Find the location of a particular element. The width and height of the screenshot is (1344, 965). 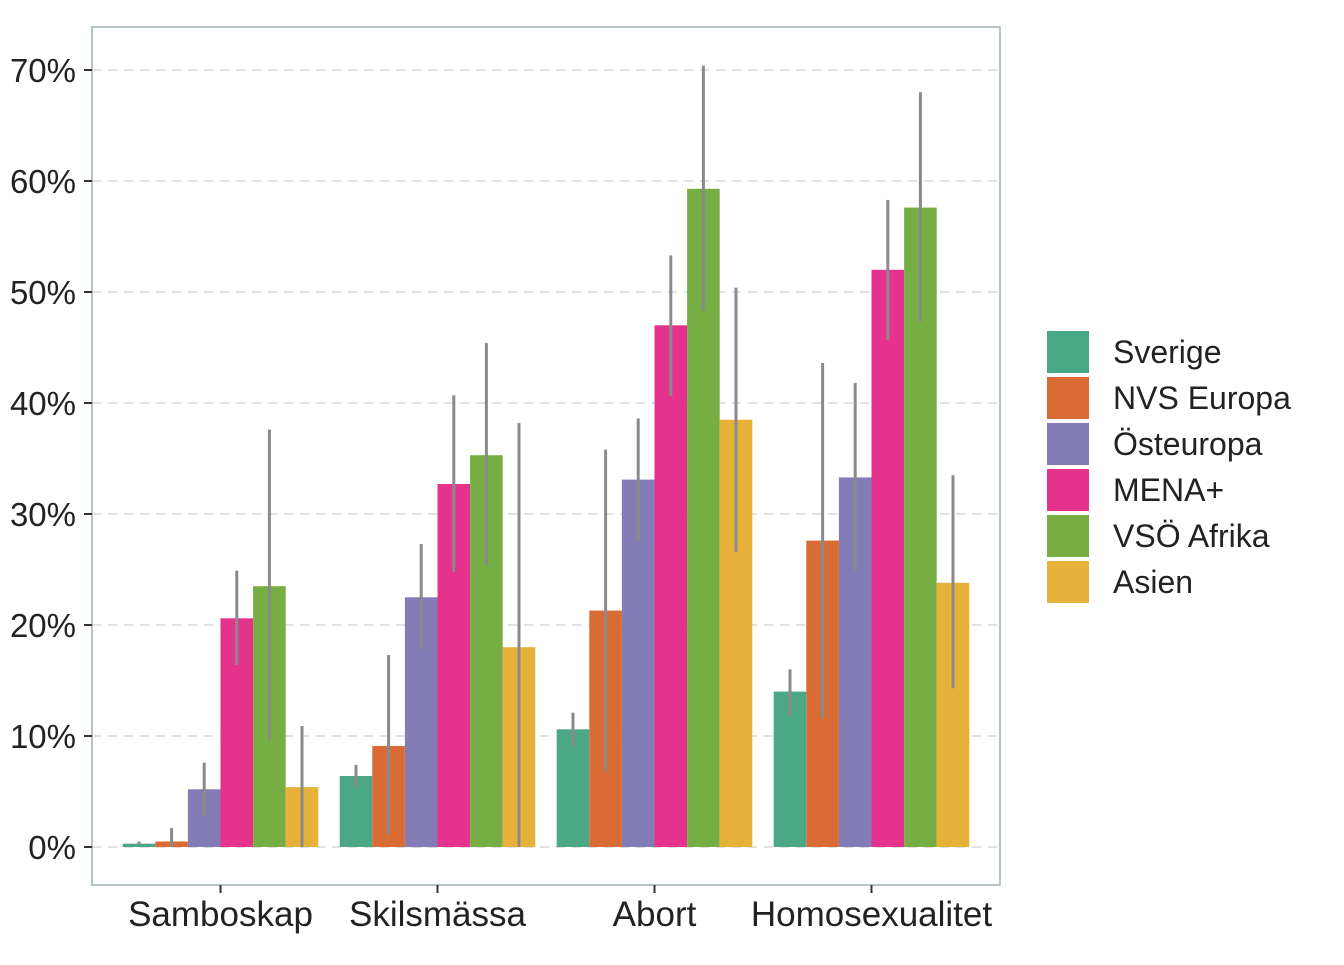

y-axis: 0% 10% 20% 30% 40% 50% 60% 70% is located at coordinates (51, 459).